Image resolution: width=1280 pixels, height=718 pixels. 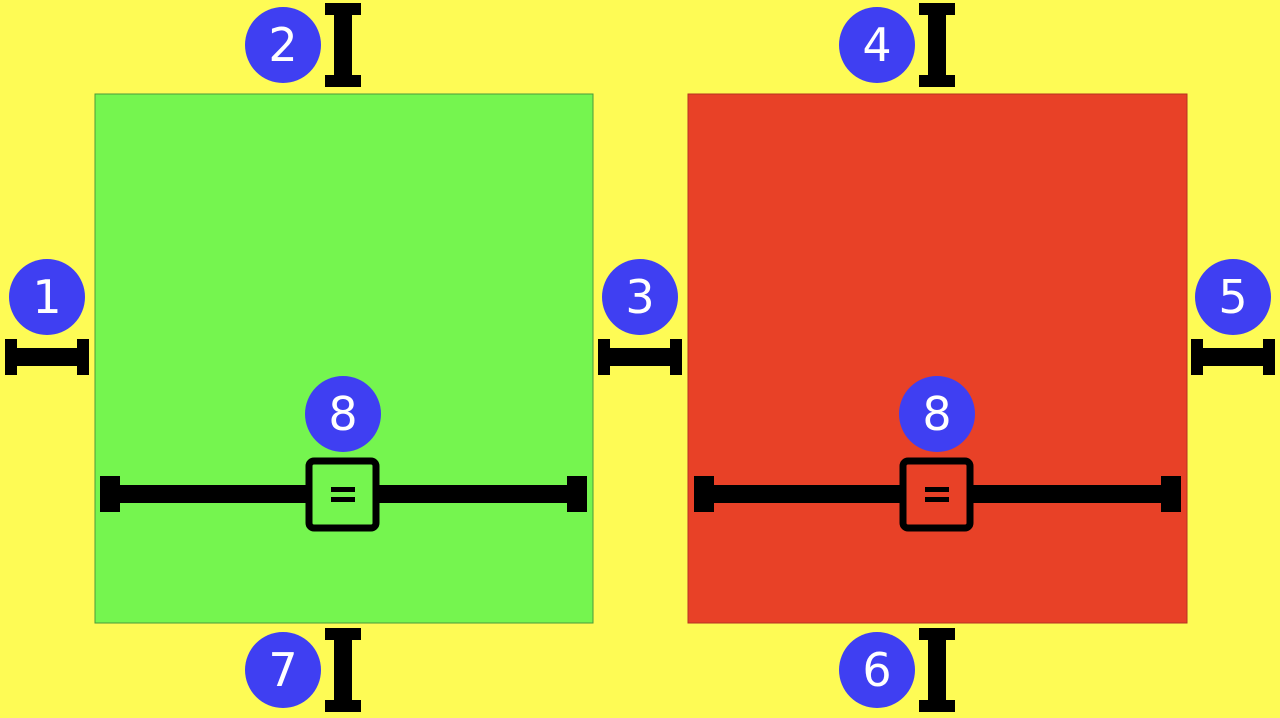 I want to click on right-panel-split-slider, so click(x=937, y=494).